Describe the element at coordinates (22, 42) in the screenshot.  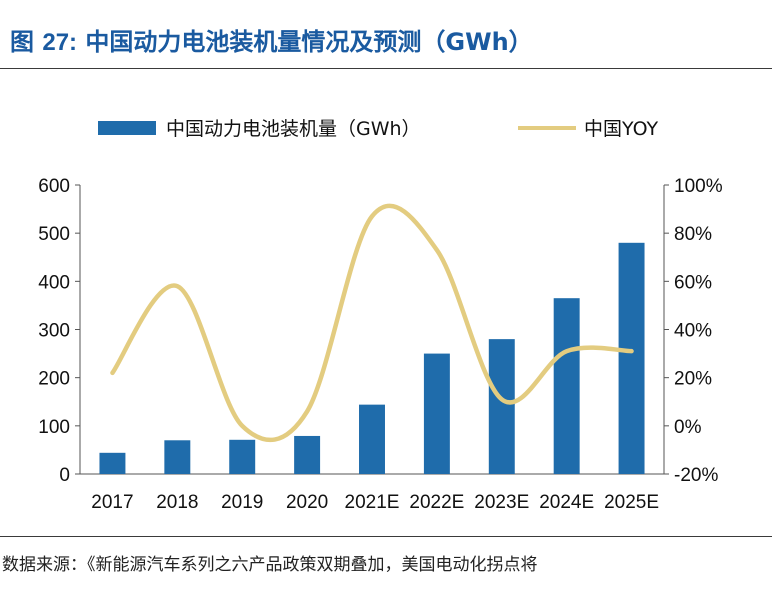
I see `title-prefix: 图` at that location.